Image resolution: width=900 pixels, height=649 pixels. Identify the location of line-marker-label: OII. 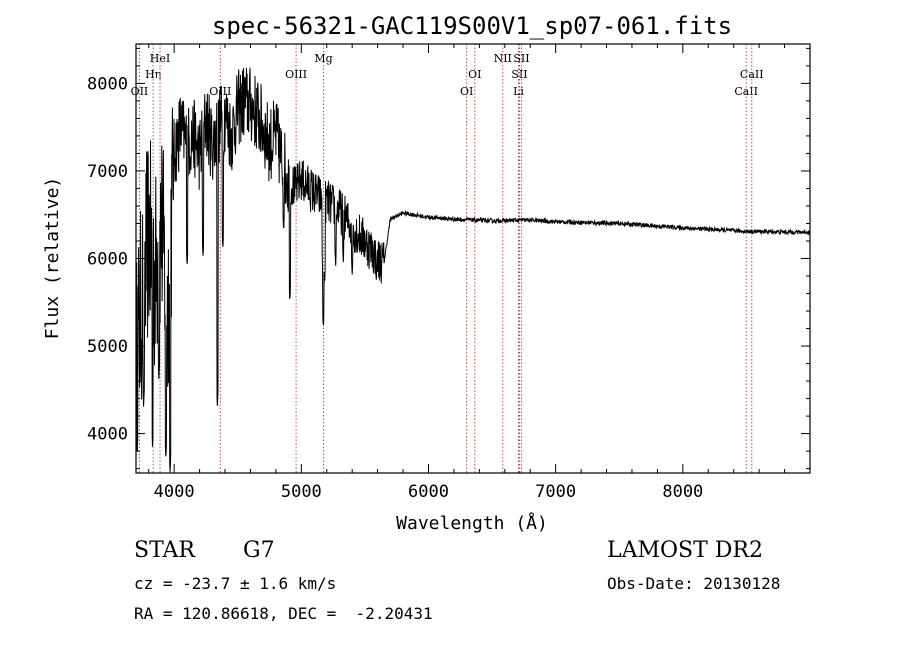
(140, 91).